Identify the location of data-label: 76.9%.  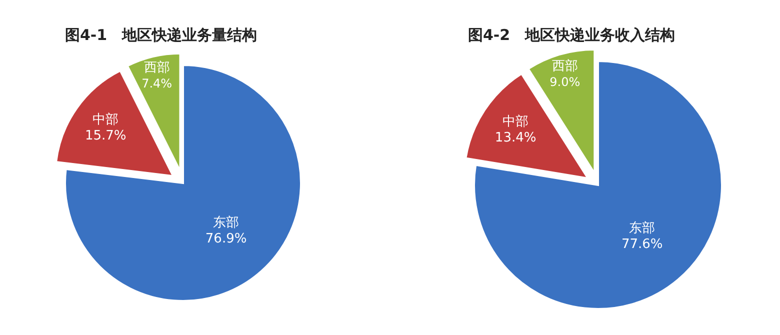
(226, 239).